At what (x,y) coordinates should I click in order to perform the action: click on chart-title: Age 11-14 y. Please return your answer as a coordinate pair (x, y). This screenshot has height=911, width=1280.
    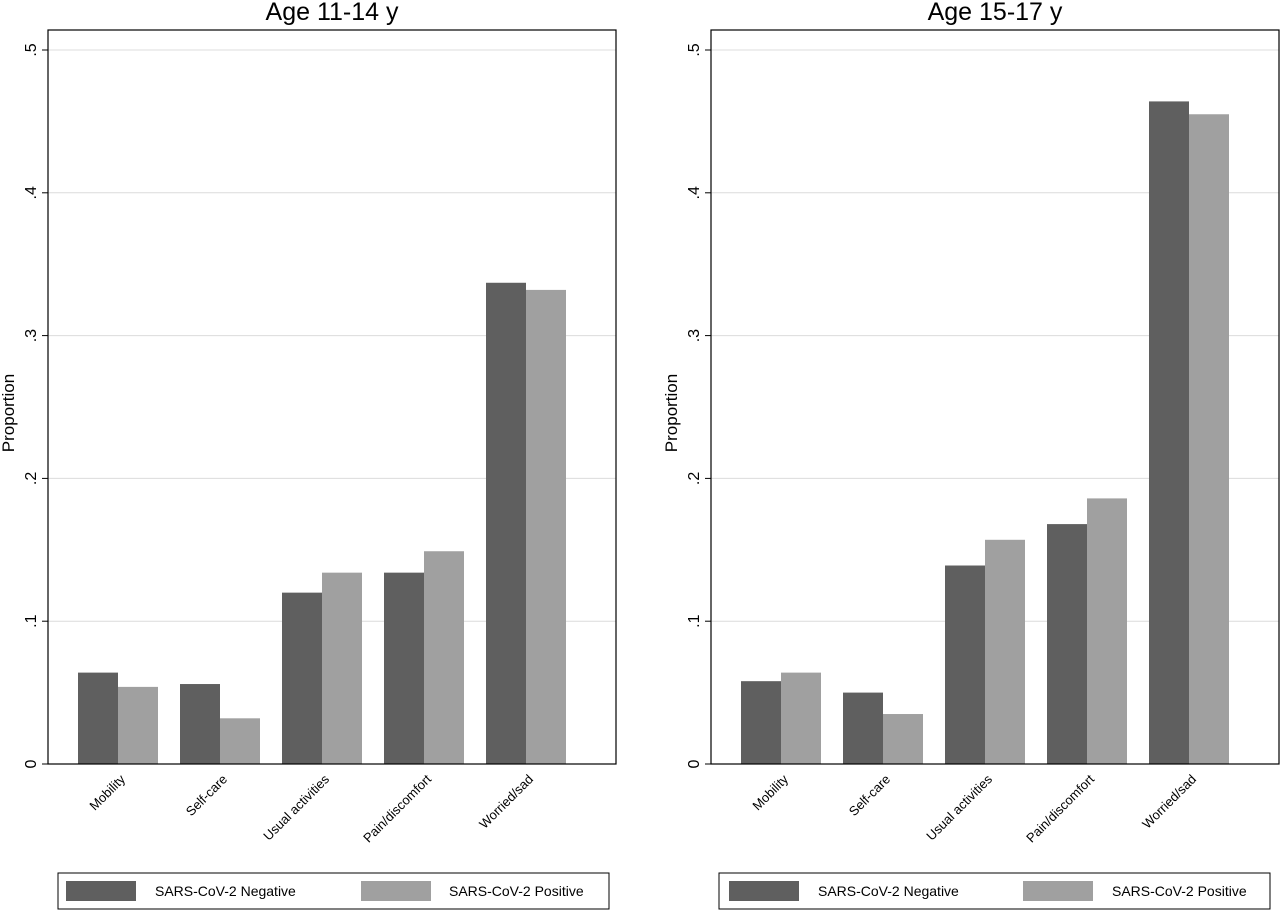
    Looking at the image, I should click on (332, 13).